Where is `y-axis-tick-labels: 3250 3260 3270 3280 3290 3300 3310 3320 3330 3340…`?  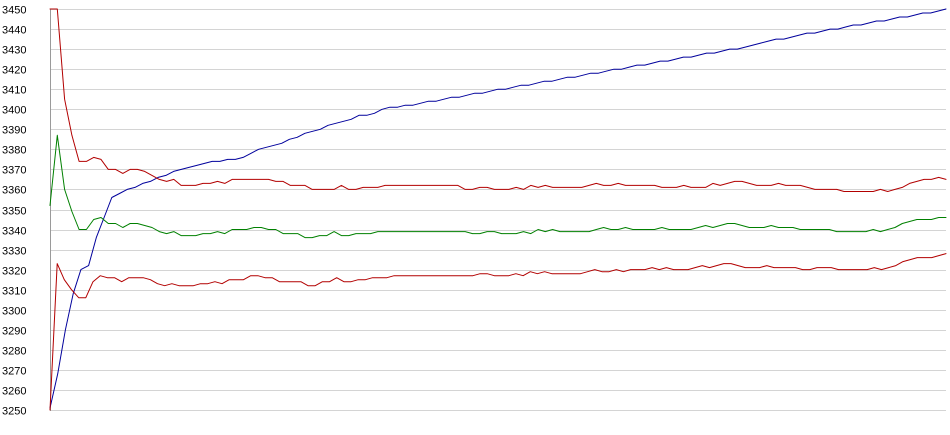
y-axis-tick-labels: 3250 3260 3270 3280 3290 3300 3310 3320 3330 3340… is located at coordinates (14, 211).